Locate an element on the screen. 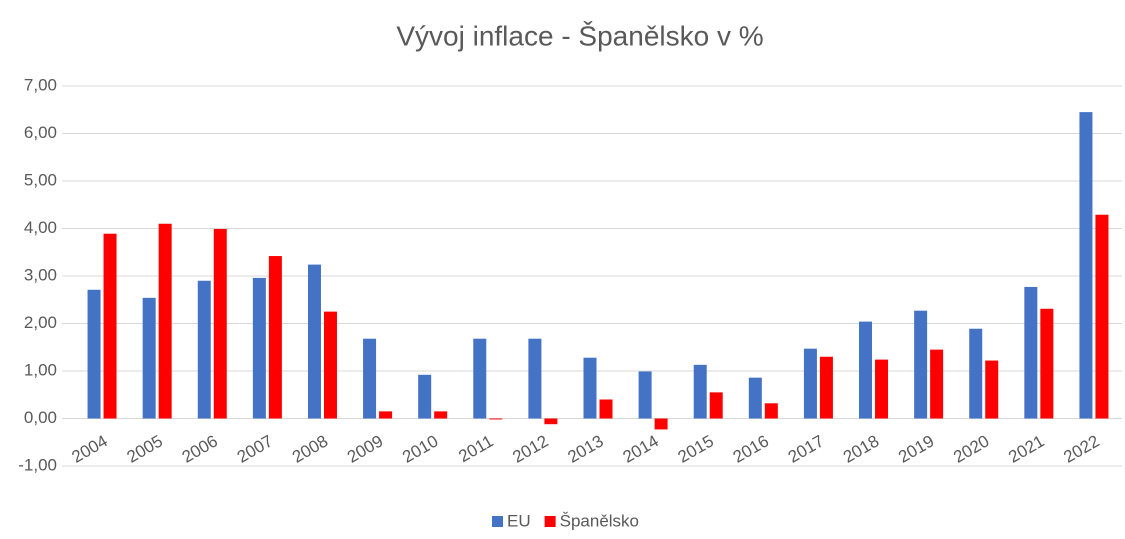 This screenshot has width=1125, height=539. x-tick-label: 2004 is located at coordinates (90, 448).